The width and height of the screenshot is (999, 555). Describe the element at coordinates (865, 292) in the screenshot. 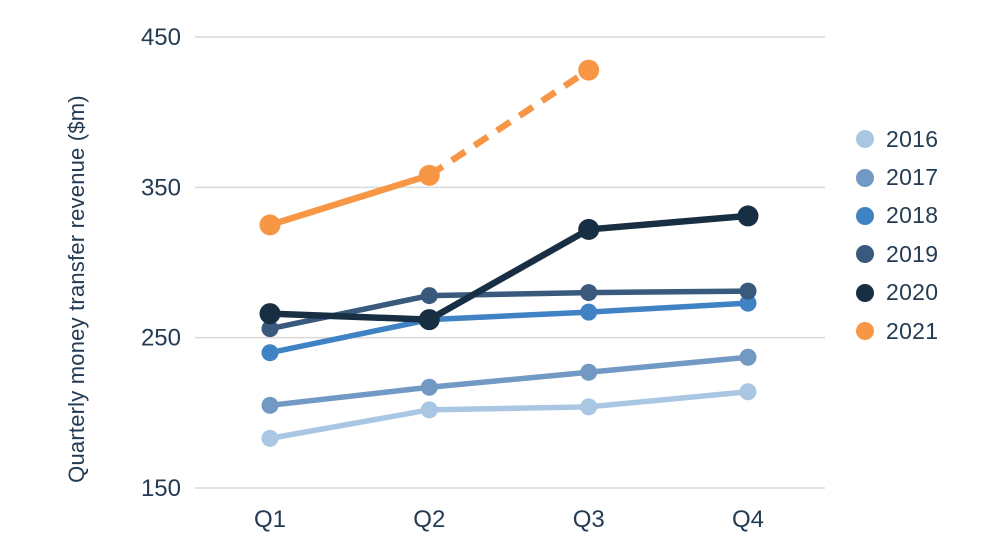

I see `legend-dot-2020` at that location.